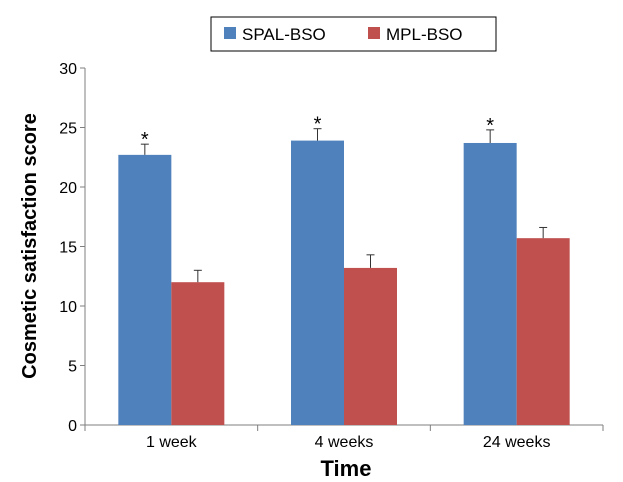 This screenshot has height=482, width=623. Describe the element at coordinates (68, 307) in the screenshot. I see `y-tick-label: 10` at that location.